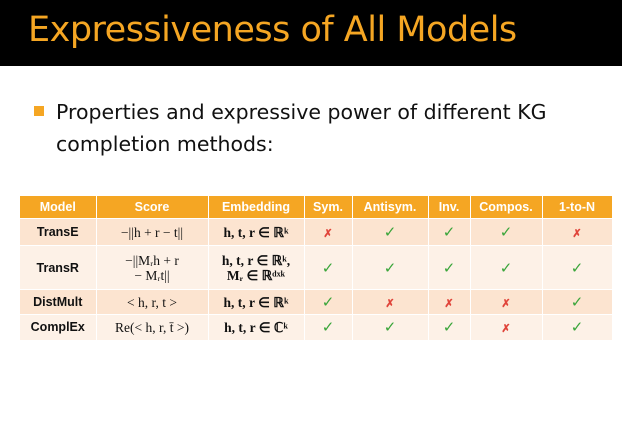 This screenshot has width=622, height=429. I want to click on score-line: −||Mᵣh + r, so click(152, 260).